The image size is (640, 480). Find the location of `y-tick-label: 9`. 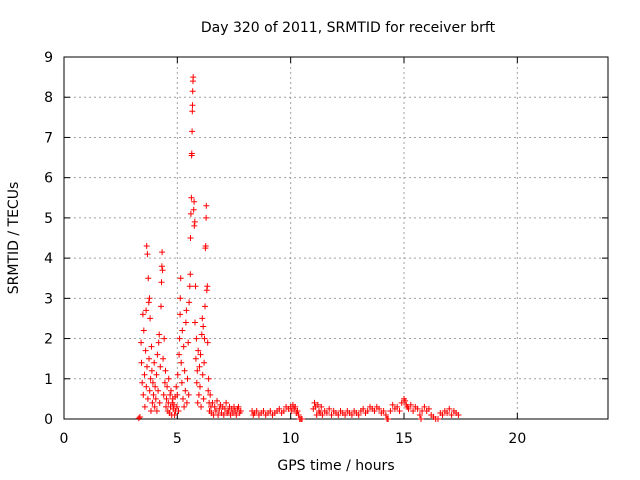

y-tick-label: 9 is located at coordinates (48, 58).